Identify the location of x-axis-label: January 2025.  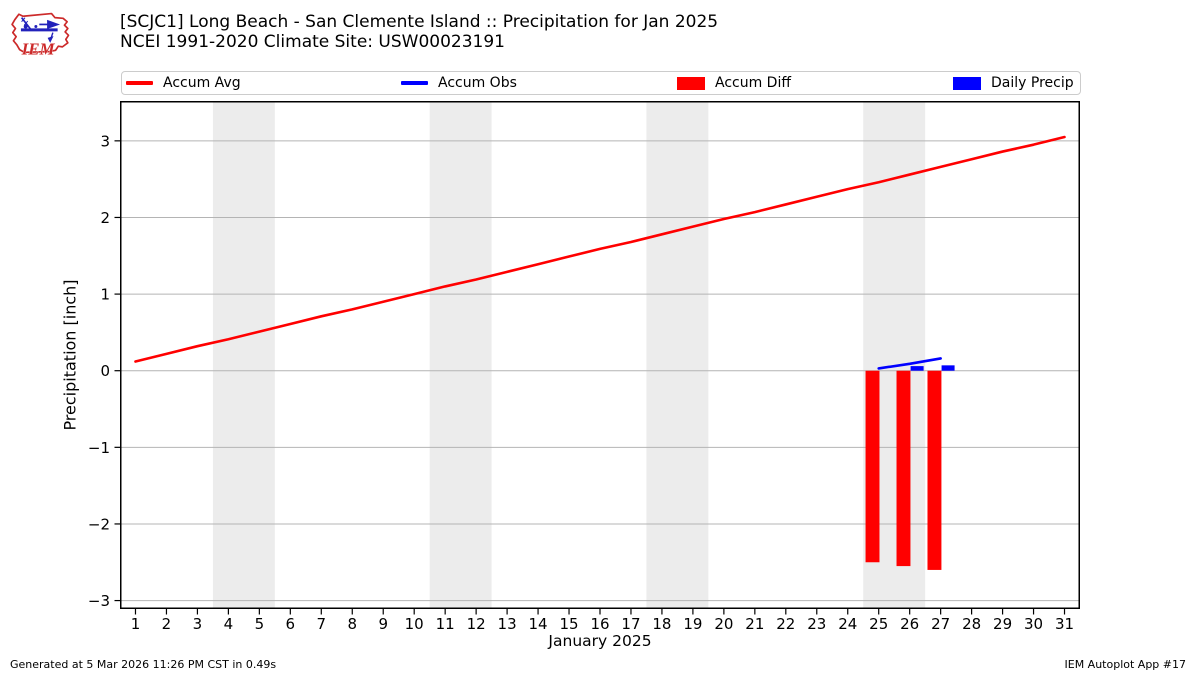
(600, 641).